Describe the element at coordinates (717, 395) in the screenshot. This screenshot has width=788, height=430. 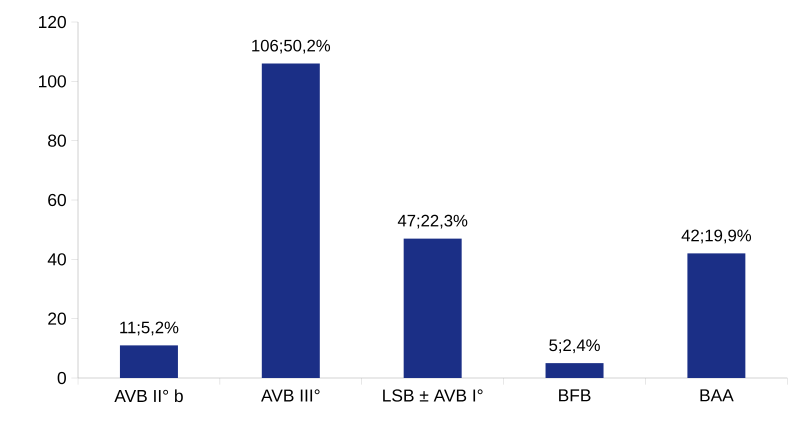
I see `x-tick-label: BAA` at that location.